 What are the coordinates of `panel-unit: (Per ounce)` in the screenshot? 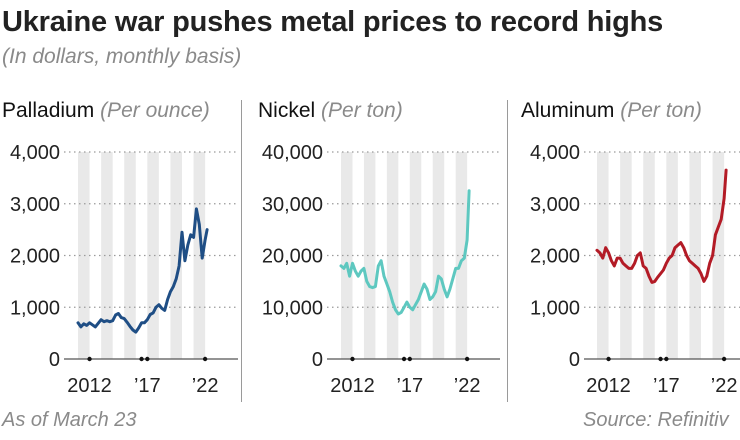 It's located at (155, 110).